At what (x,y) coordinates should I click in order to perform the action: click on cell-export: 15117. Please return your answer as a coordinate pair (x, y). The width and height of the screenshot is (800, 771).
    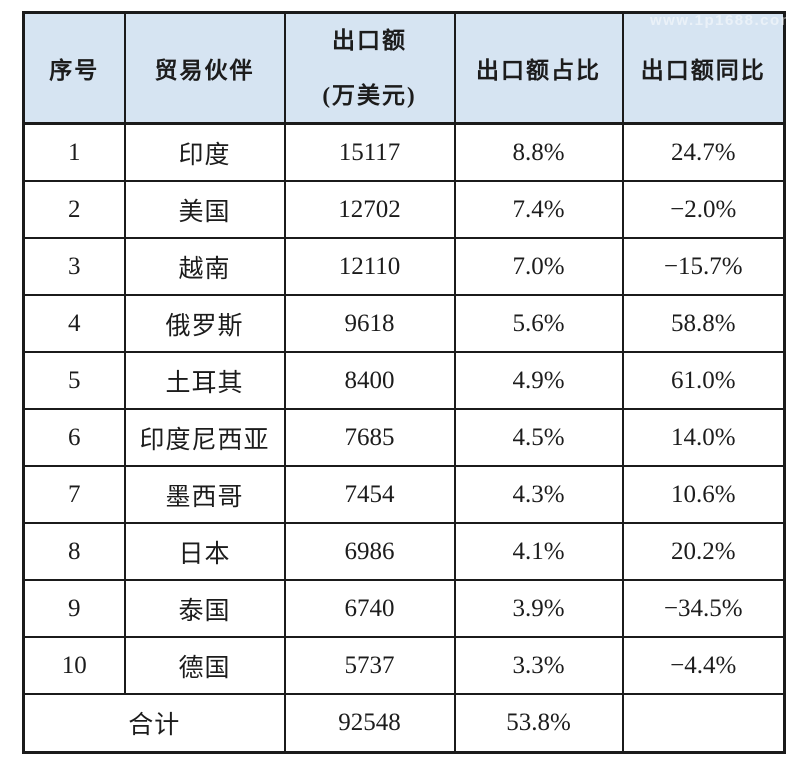
    Looking at the image, I should click on (369, 152).